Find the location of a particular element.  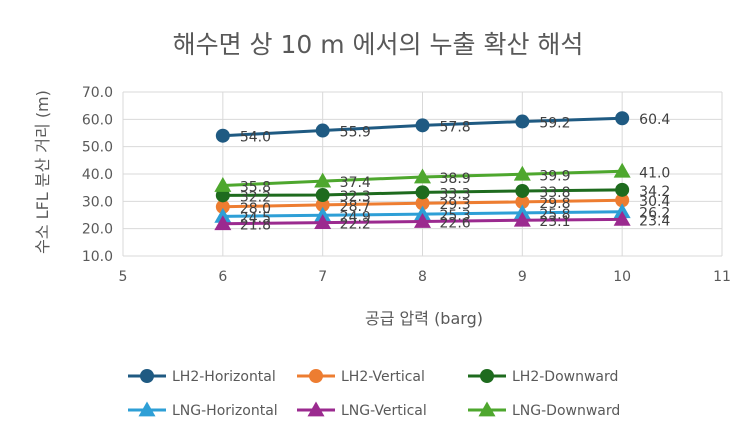

x-axis-title: 공급 압력 (barg) is located at coordinates (424, 318).